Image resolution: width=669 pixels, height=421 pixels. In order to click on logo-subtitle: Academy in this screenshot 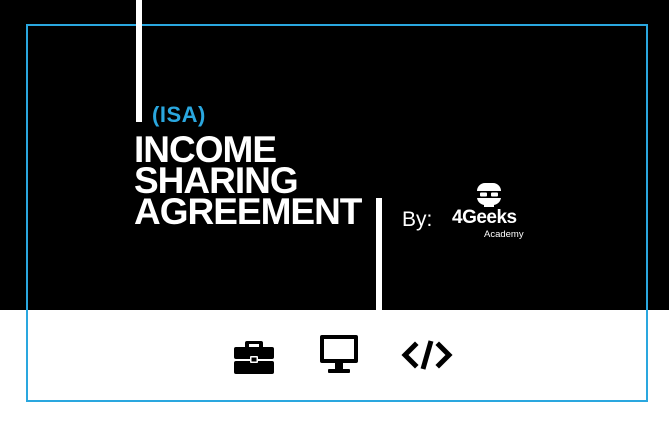, I will do `click(504, 234)`.